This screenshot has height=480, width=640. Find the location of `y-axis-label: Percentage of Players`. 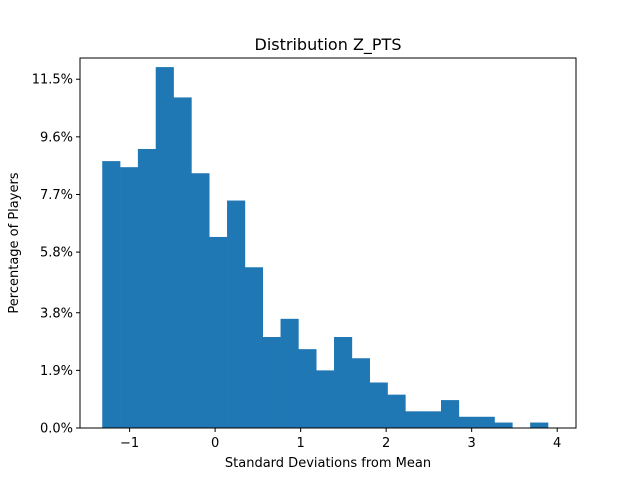

y-axis-label: Percentage of Players is located at coordinates (14, 242).